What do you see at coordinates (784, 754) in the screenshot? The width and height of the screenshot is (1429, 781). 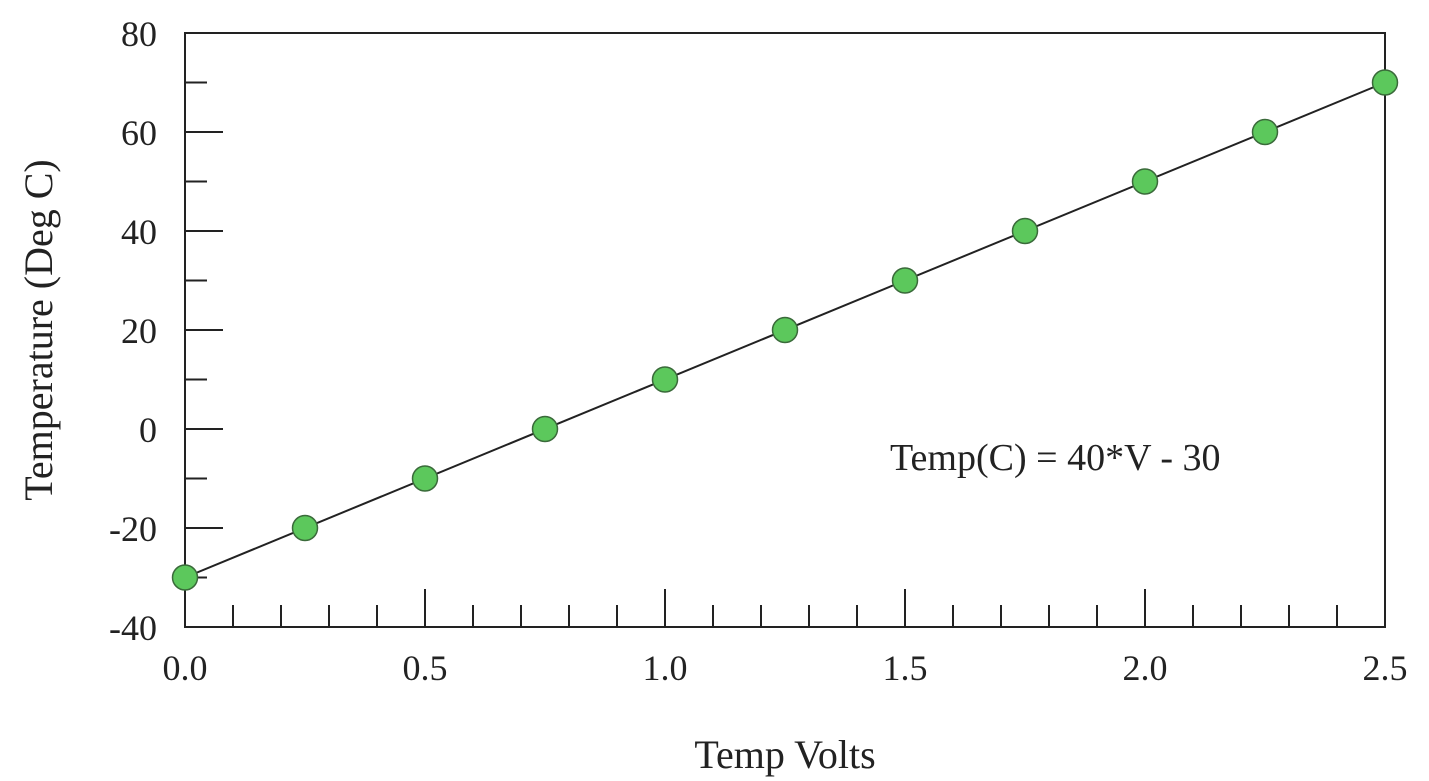 I see `x-axis-label: Temp Volts` at bounding box center [784, 754].